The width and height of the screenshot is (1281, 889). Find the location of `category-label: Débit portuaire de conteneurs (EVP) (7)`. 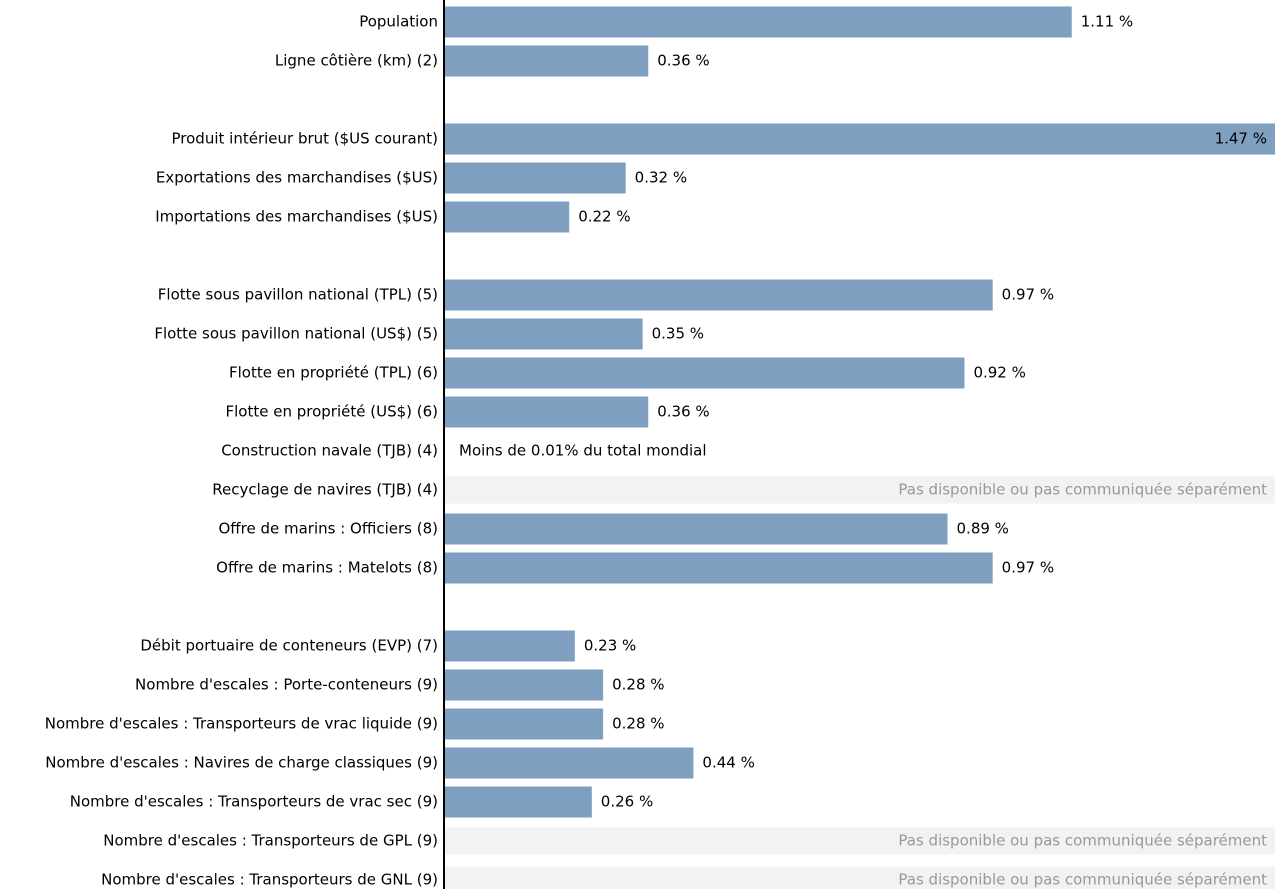

category-label: Débit portuaire de conteneurs (EVP) (7) is located at coordinates (289, 646).